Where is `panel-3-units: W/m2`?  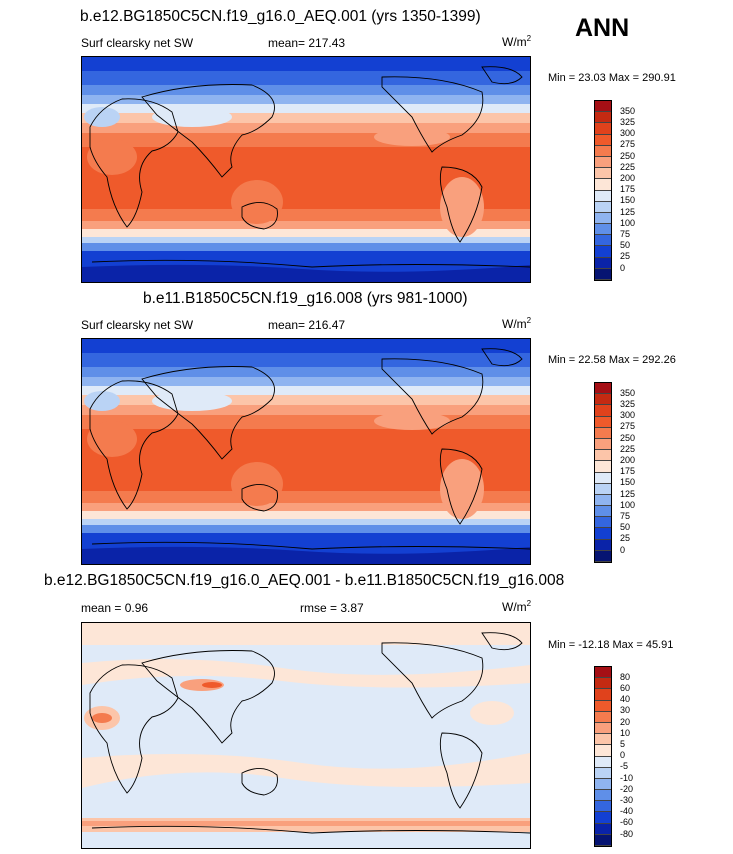 panel-3-units: W/m2 is located at coordinates (517, 606).